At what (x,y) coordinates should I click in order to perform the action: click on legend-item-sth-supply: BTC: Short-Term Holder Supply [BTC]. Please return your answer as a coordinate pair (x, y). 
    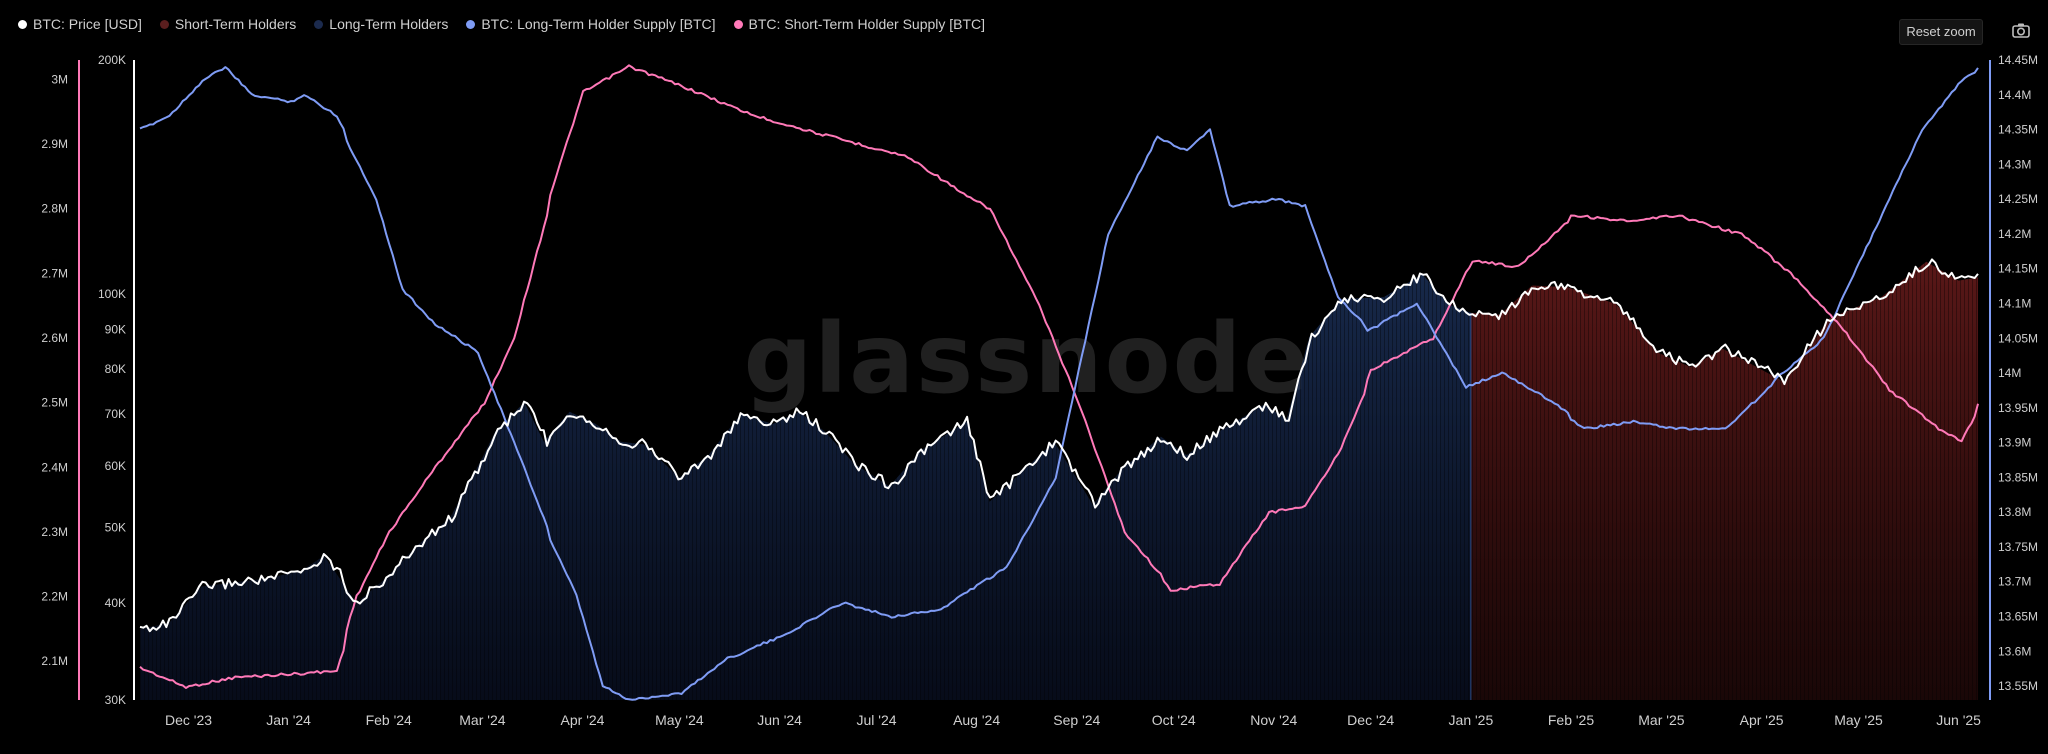
    Looking at the image, I should click on (859, 24).